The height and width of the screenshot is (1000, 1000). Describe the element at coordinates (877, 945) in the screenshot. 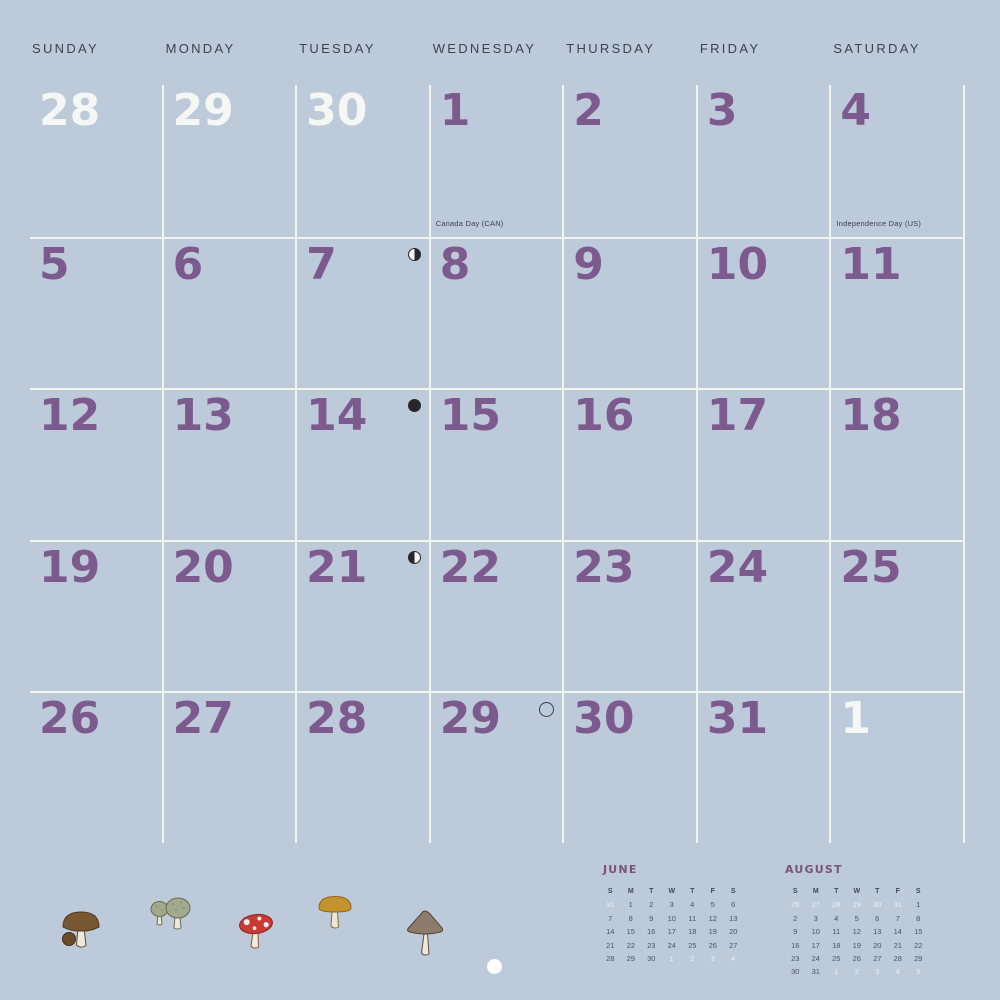

I see `mini-day-number: 20` at that location.